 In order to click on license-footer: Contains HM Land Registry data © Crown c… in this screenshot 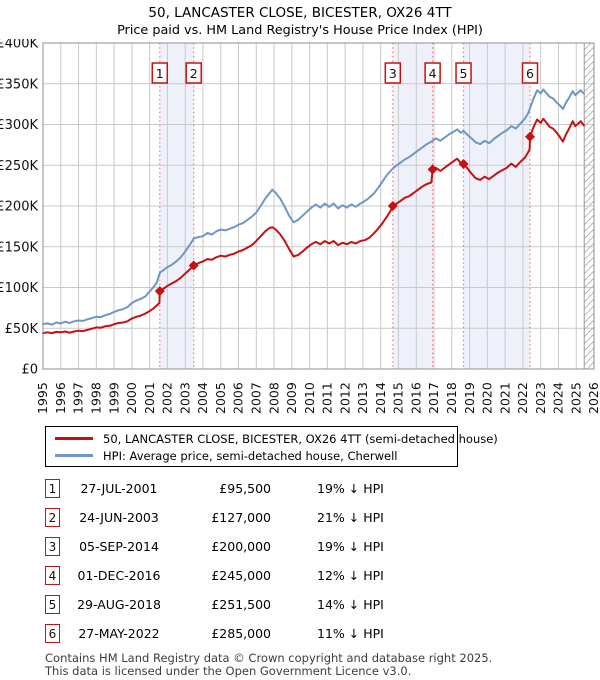, I will do `click(322, 664)`.